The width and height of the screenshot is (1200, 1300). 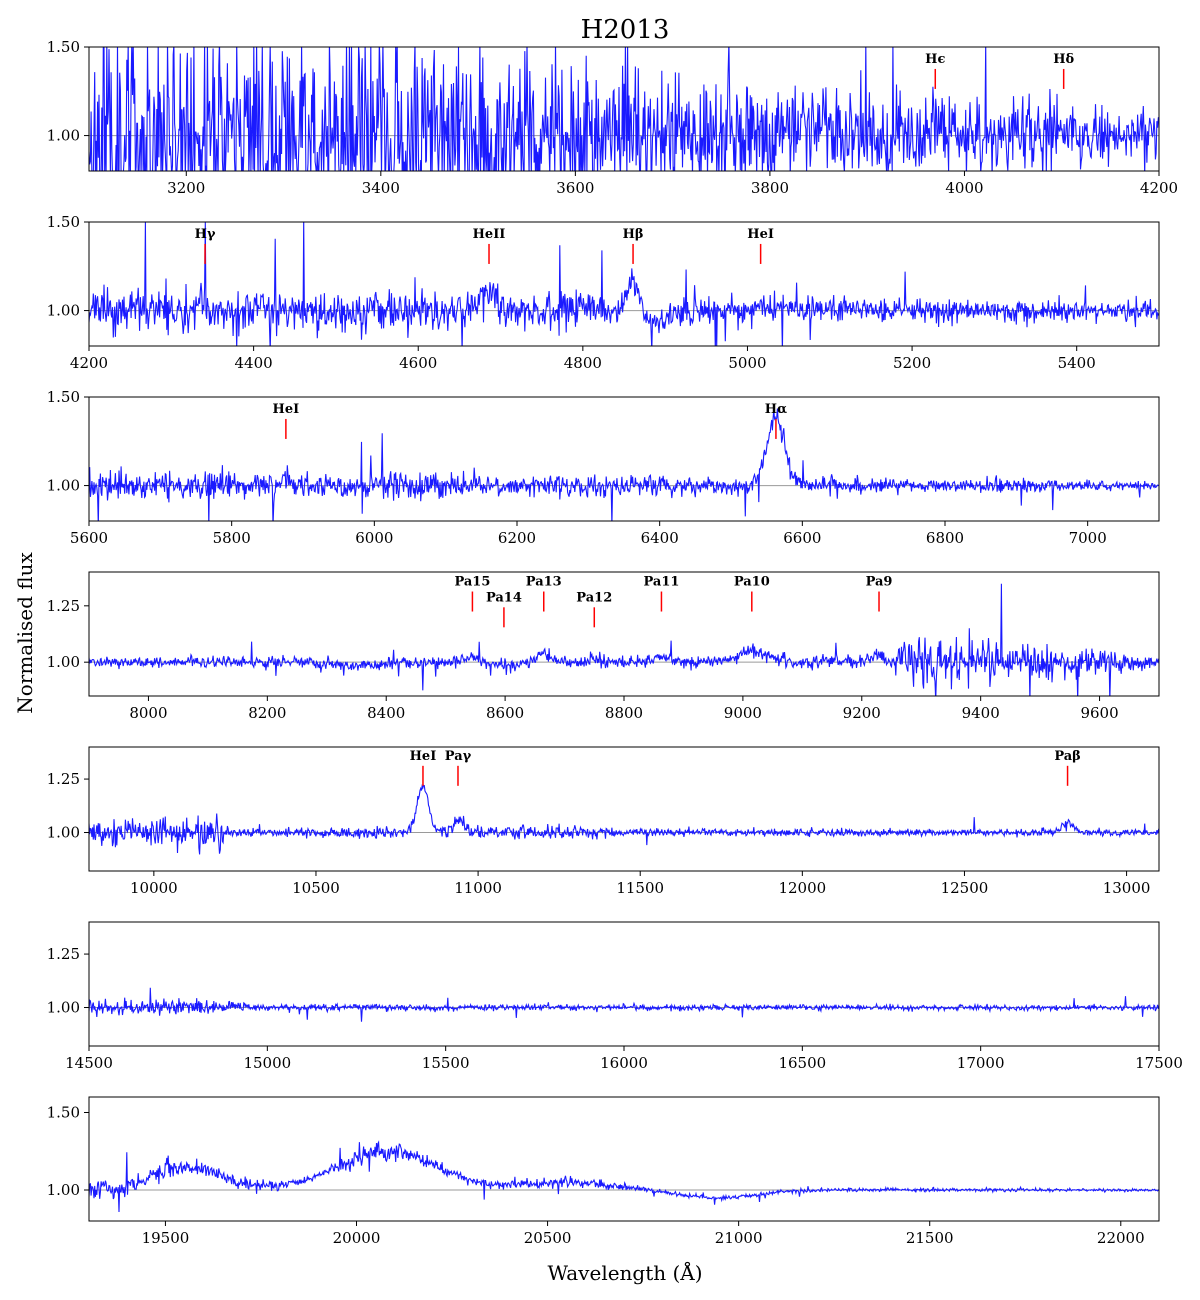 I want to click on line-label: Hβ, so click(x=633, y=234).